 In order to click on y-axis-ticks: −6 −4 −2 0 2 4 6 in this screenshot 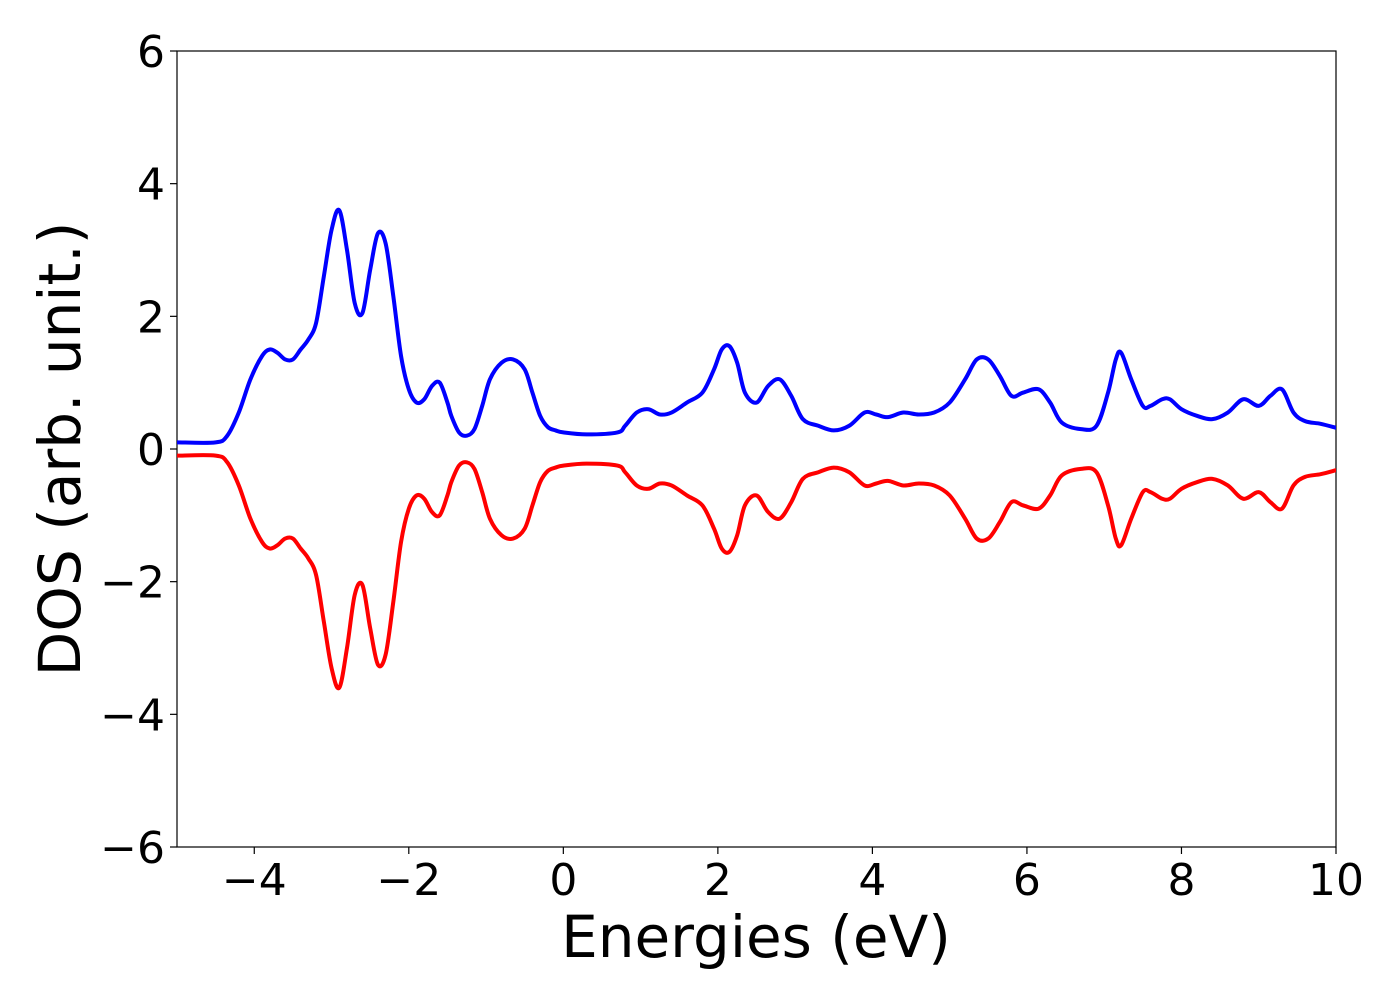, I will do `click(138, 450)`.